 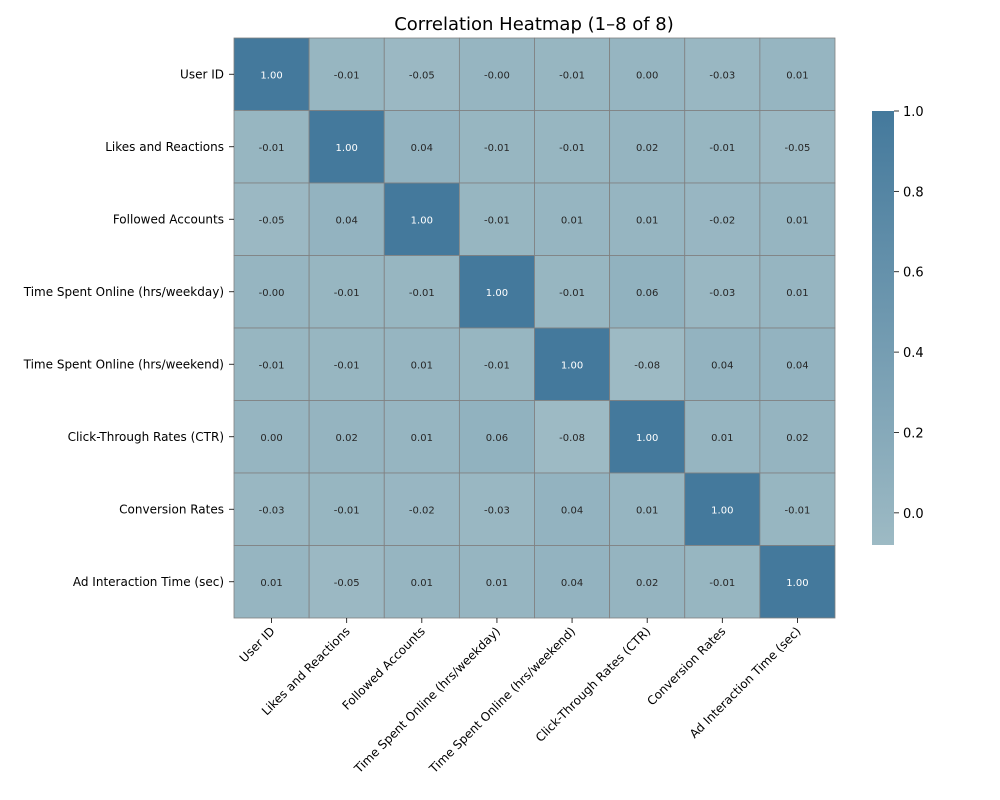 I want to click on y-tick-label: Click-Through Rates (CTR), so click(x=146, y=437).